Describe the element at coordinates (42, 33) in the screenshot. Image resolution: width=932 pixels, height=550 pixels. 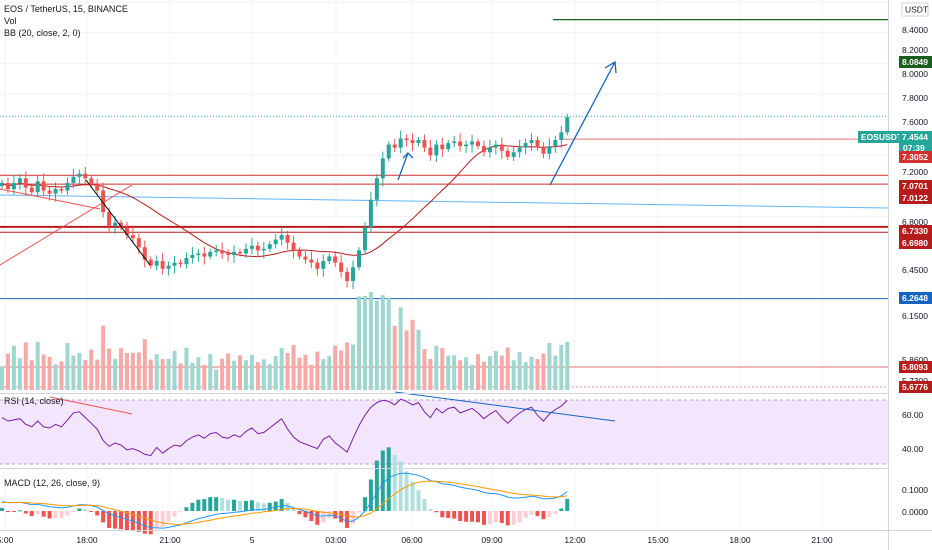
I see `bb-legend: BB (20, close, 2, 0)` at that location.